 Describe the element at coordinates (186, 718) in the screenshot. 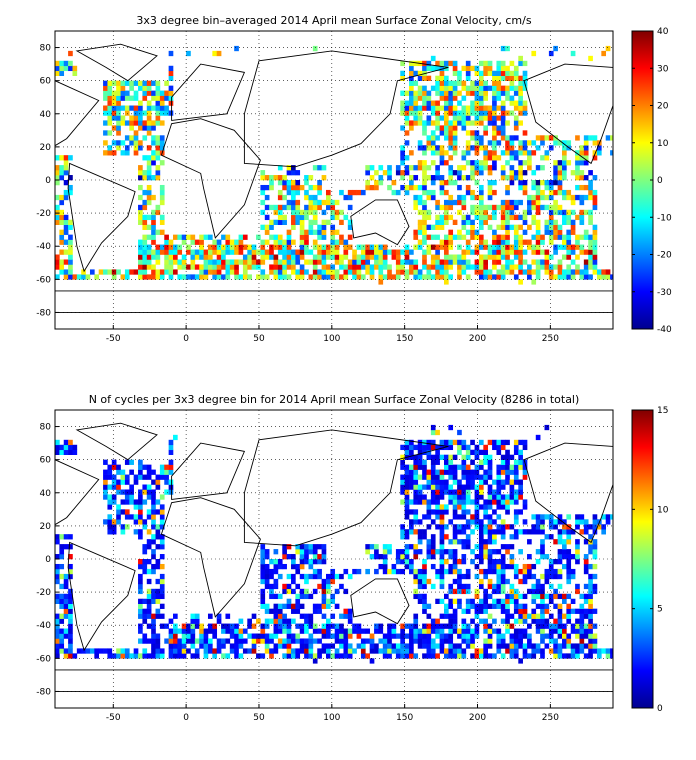

I see `x-tick-label: 0` at that location.